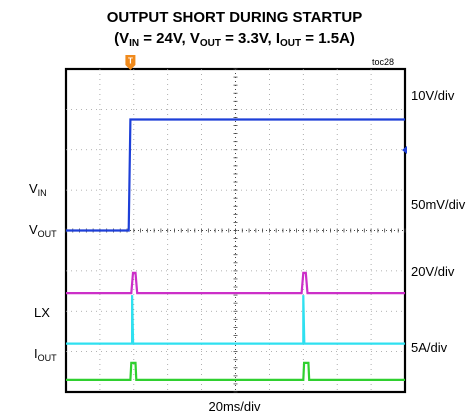 Image resolution: width=469 pixels, height=419 pixels. Describe the element at coordinates (36, 353) in the screenshot. I see `label-main: I` at that location.